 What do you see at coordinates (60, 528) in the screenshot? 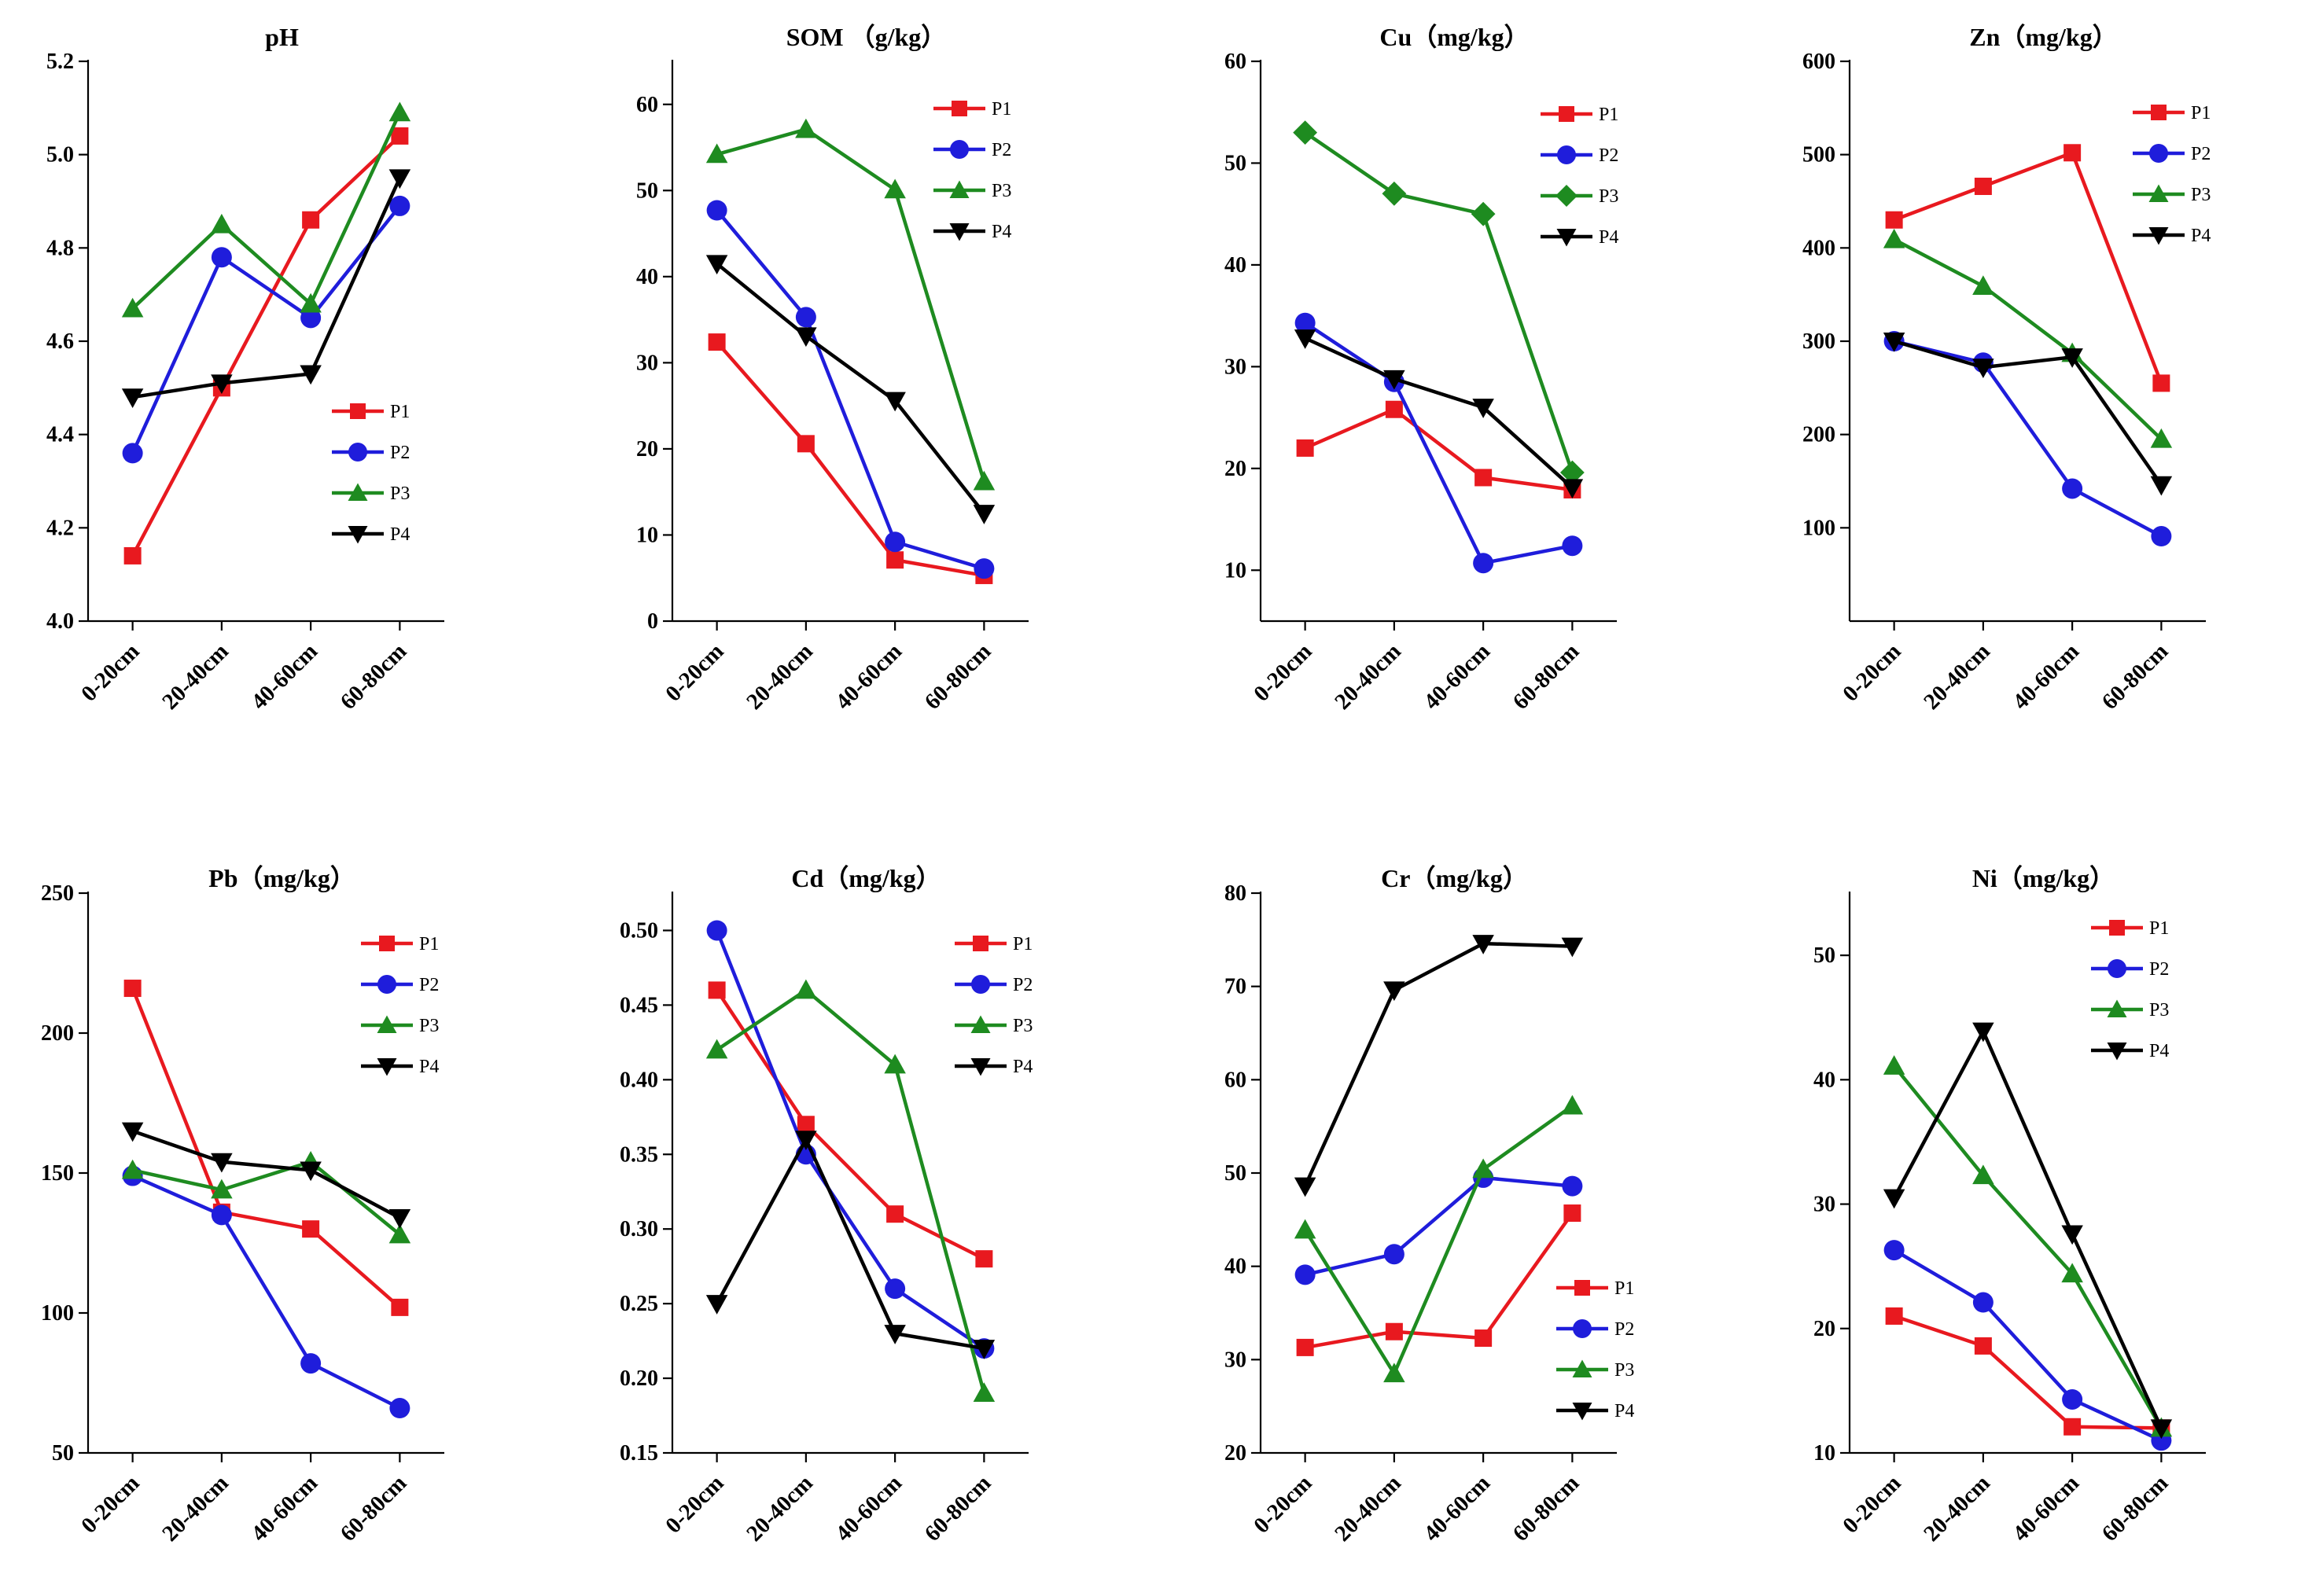
I see `y-tick-label: 4.2` at bounding box center [60, 528].